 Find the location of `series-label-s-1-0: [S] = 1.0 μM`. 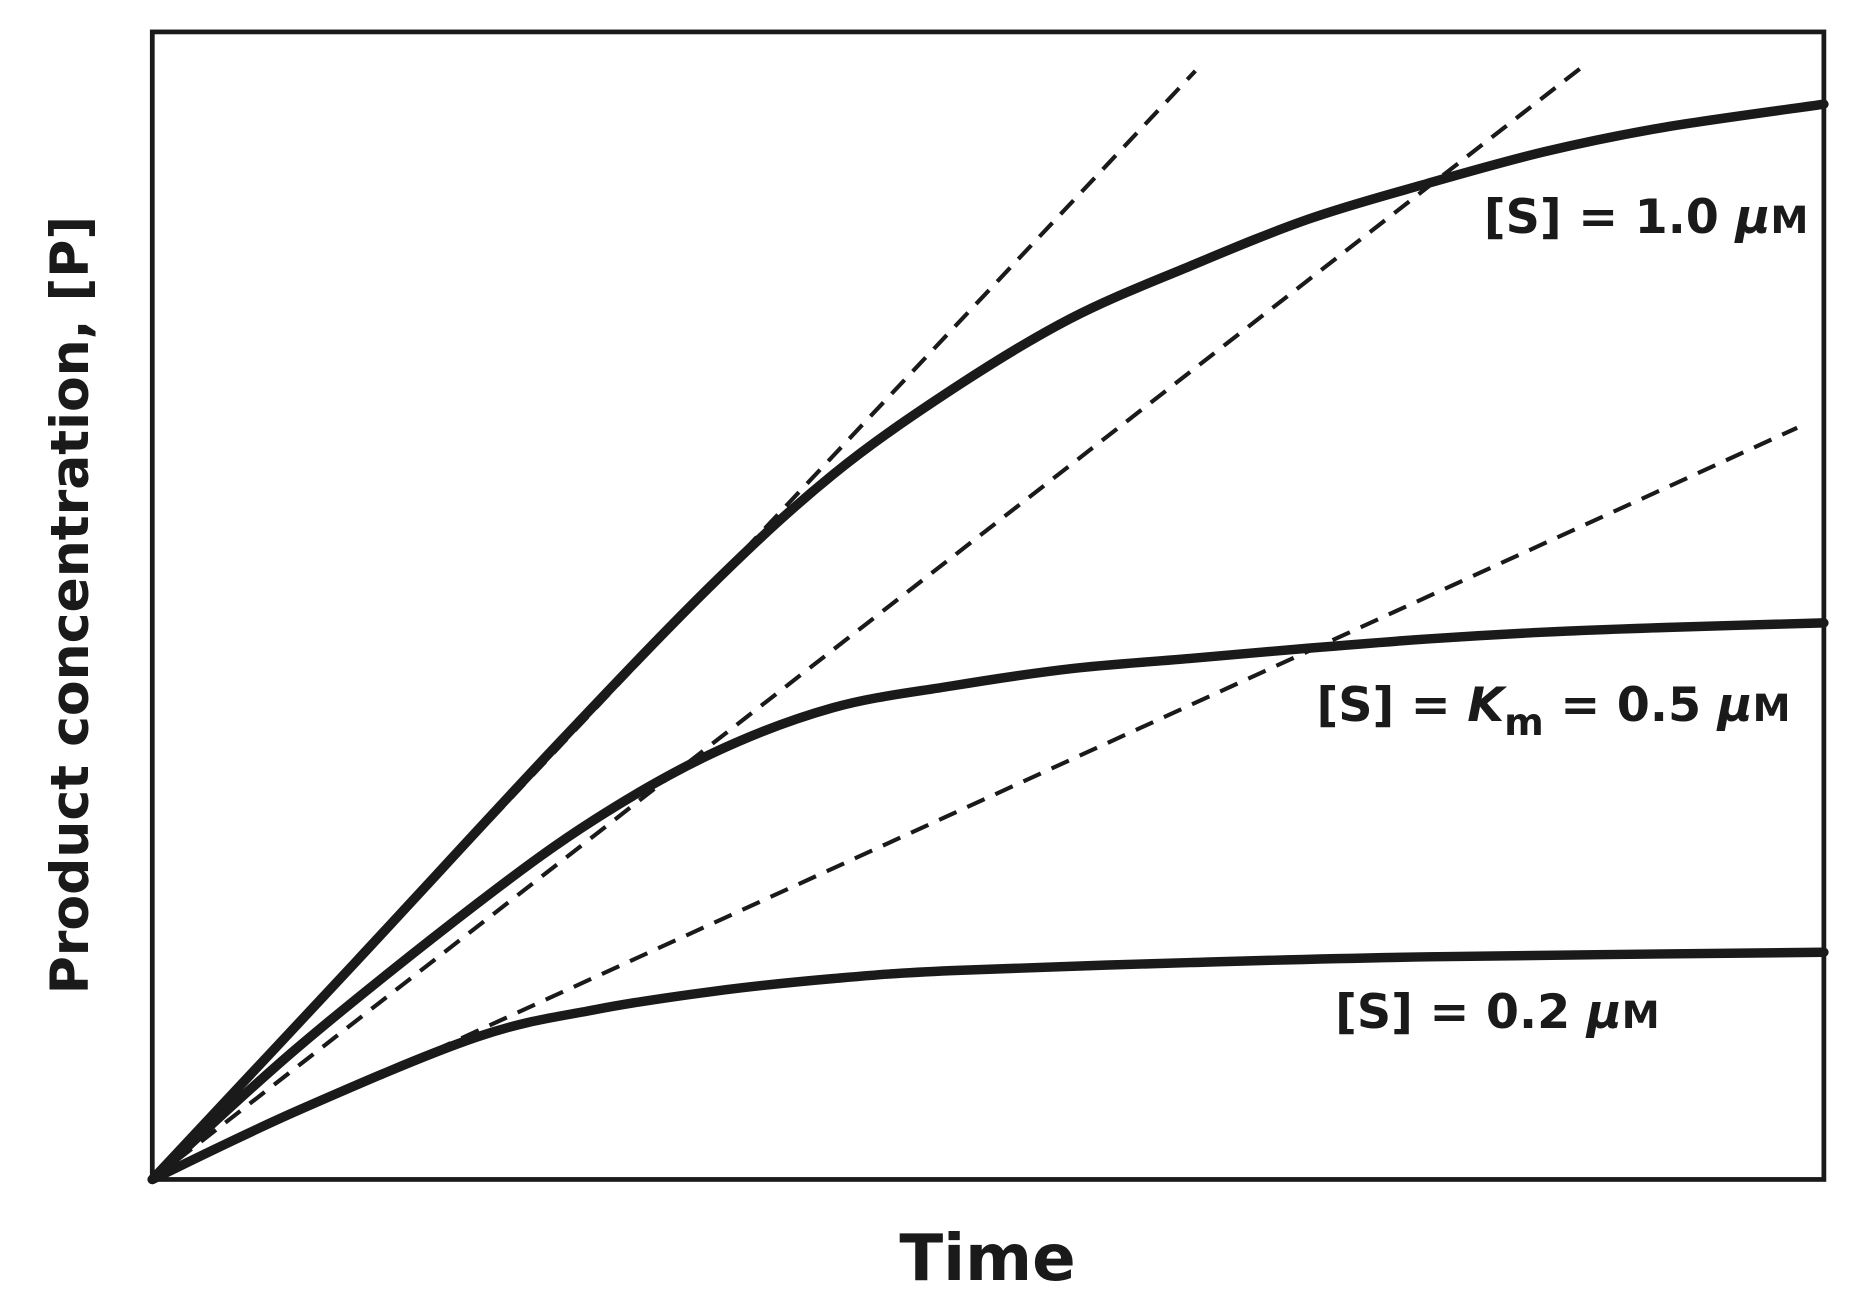

series-label-s-1-0: [S] = 1.0 μM is located at coordinates (1646, 217).